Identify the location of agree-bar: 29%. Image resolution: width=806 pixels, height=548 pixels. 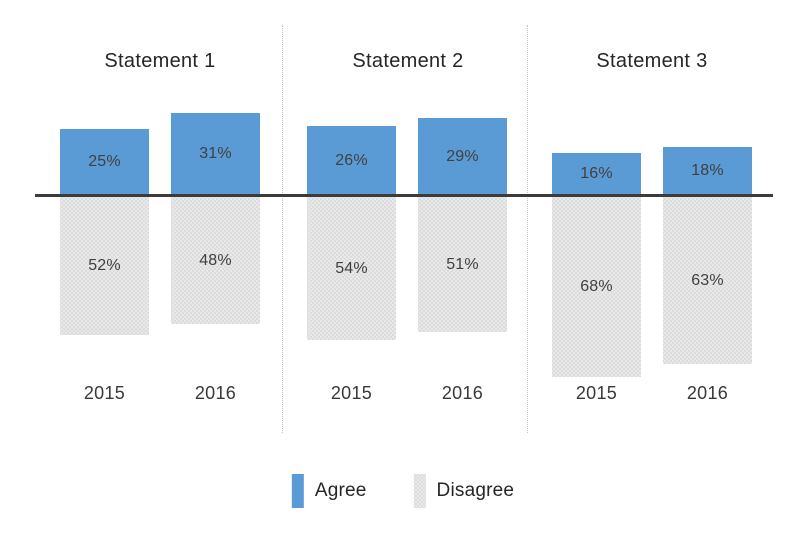
(462, 156).